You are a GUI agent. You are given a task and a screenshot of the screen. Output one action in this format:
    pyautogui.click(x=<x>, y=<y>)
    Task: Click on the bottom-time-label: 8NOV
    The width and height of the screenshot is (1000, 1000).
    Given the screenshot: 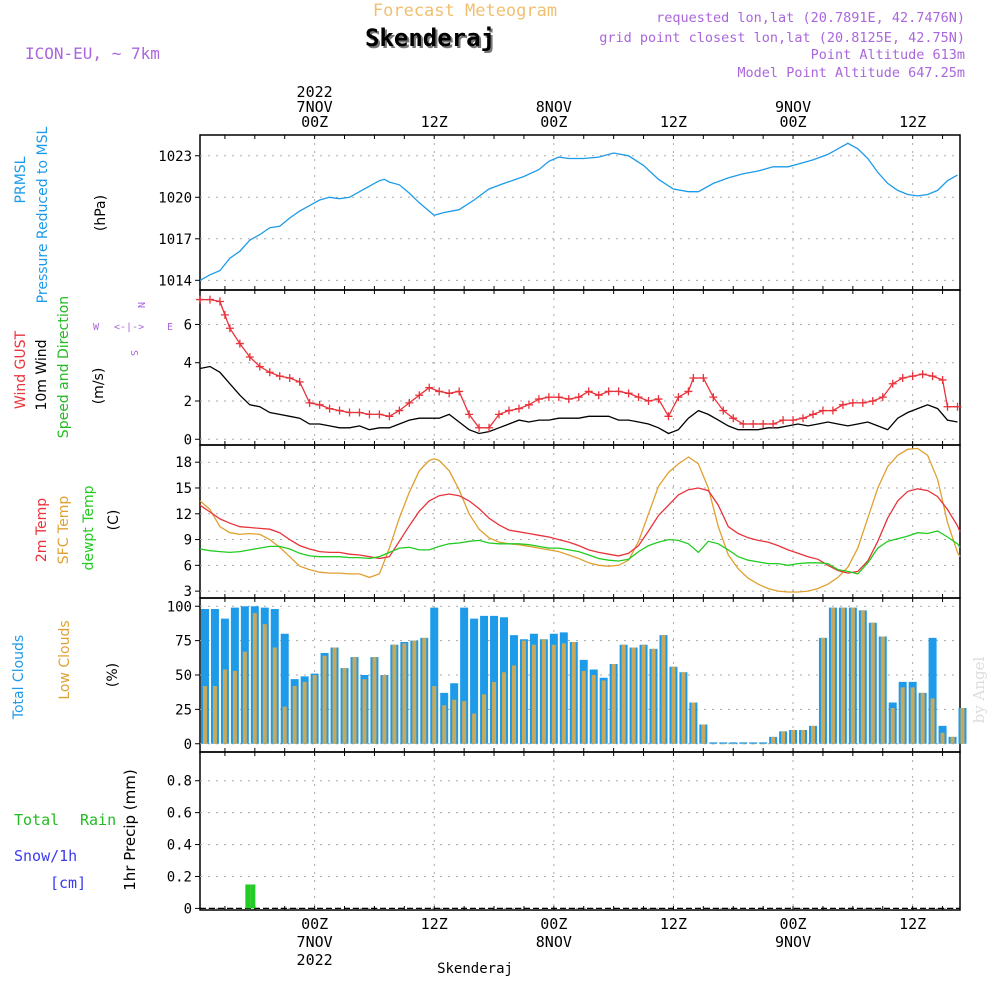 What is the action you would take?
    pyautogui.click(x=554, y=942)
    